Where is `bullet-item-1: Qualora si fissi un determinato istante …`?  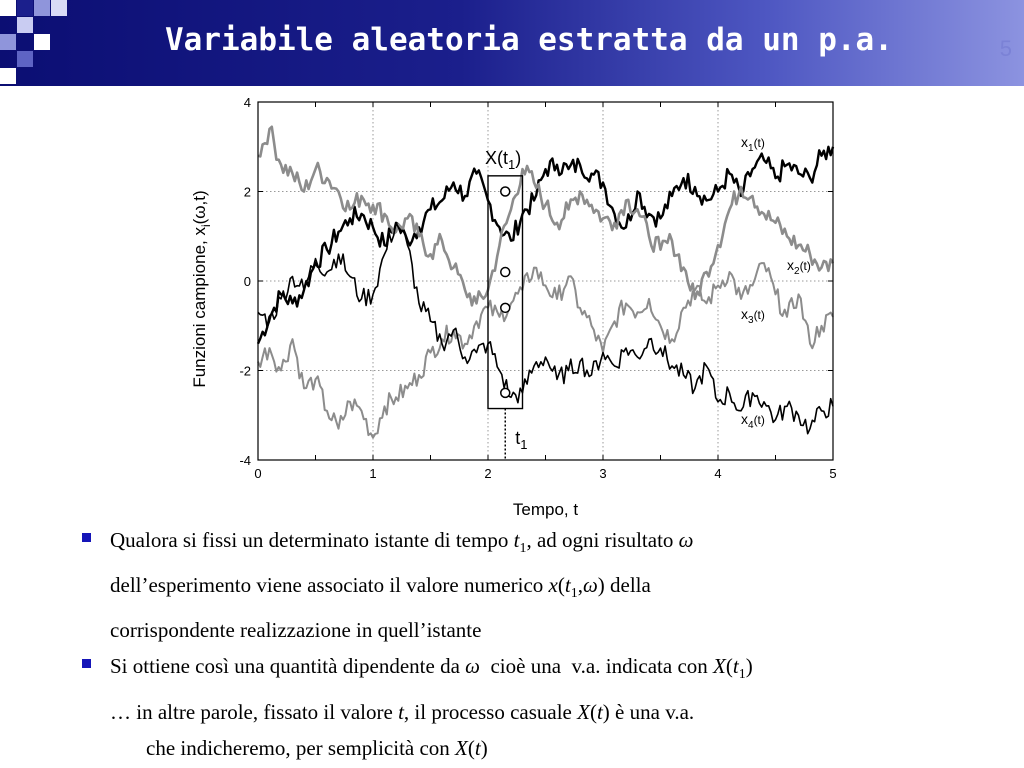
bullet-item-1: Qualora si fissi un determinato istante … is located at coordinates (545, 585).